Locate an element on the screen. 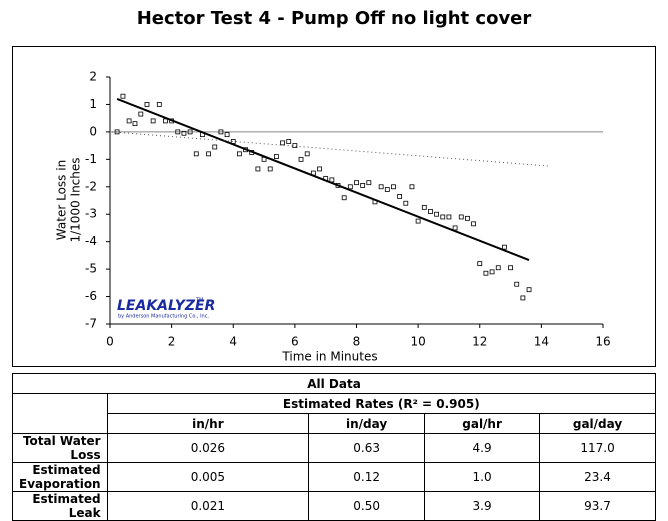  y-tick-label: -5 is located at coordinates (91, 269).